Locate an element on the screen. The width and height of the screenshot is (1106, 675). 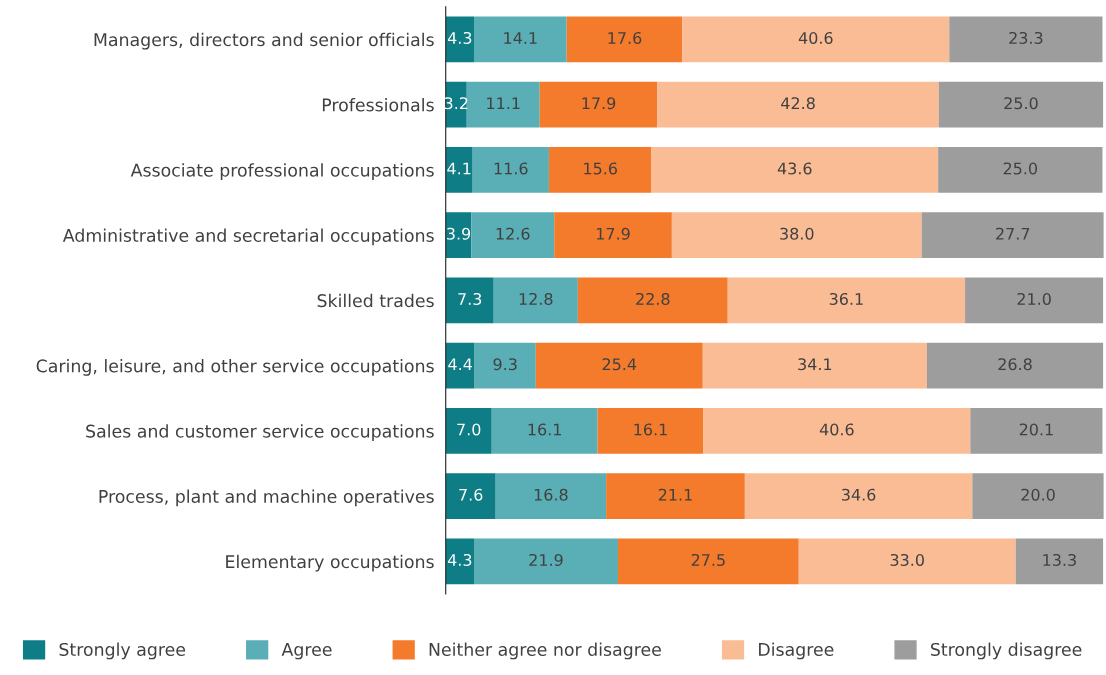
data-label: 16.8 is located at coordinates (551, 494).